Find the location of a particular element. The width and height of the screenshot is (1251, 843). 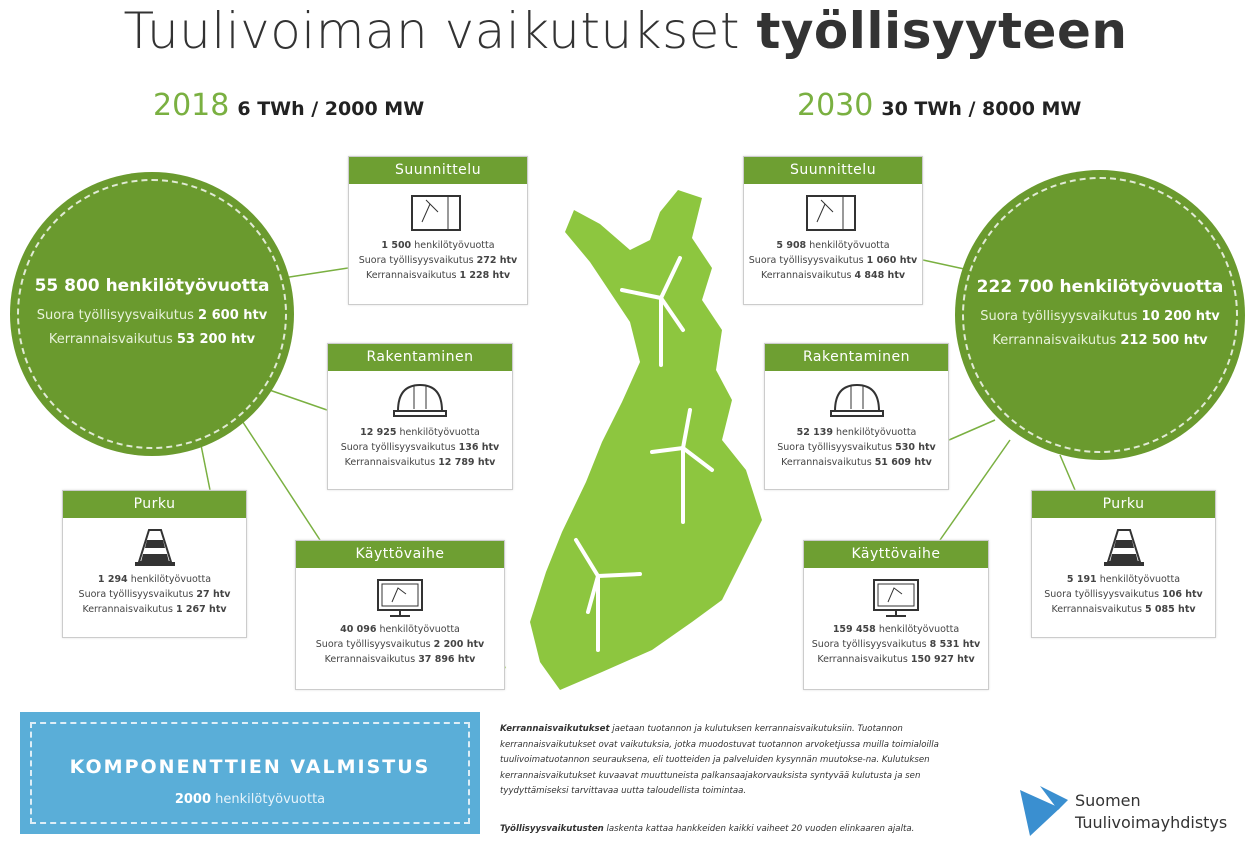

note-bold: Kerrannaisvaikutukset is located at coordinates (555, 729).